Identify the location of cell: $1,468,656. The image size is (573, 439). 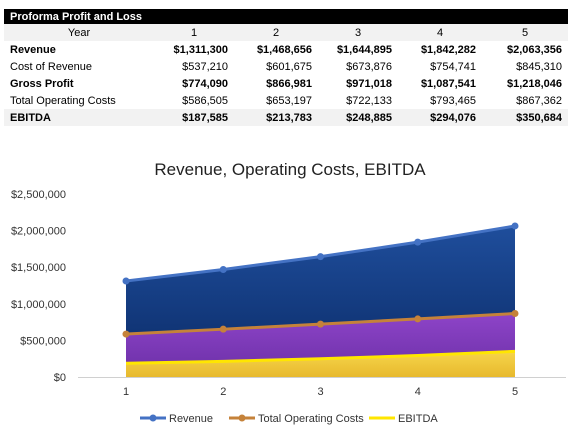
(284, 49).